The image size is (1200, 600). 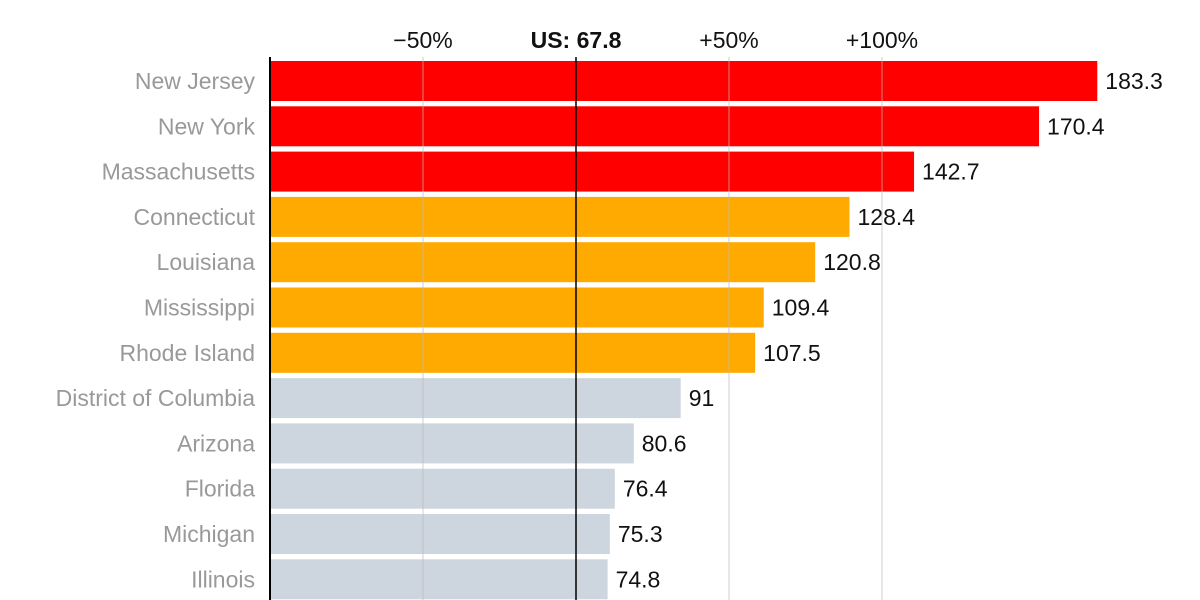 I want to click on category-label: Rhode Island, so click(x=187, y=353).